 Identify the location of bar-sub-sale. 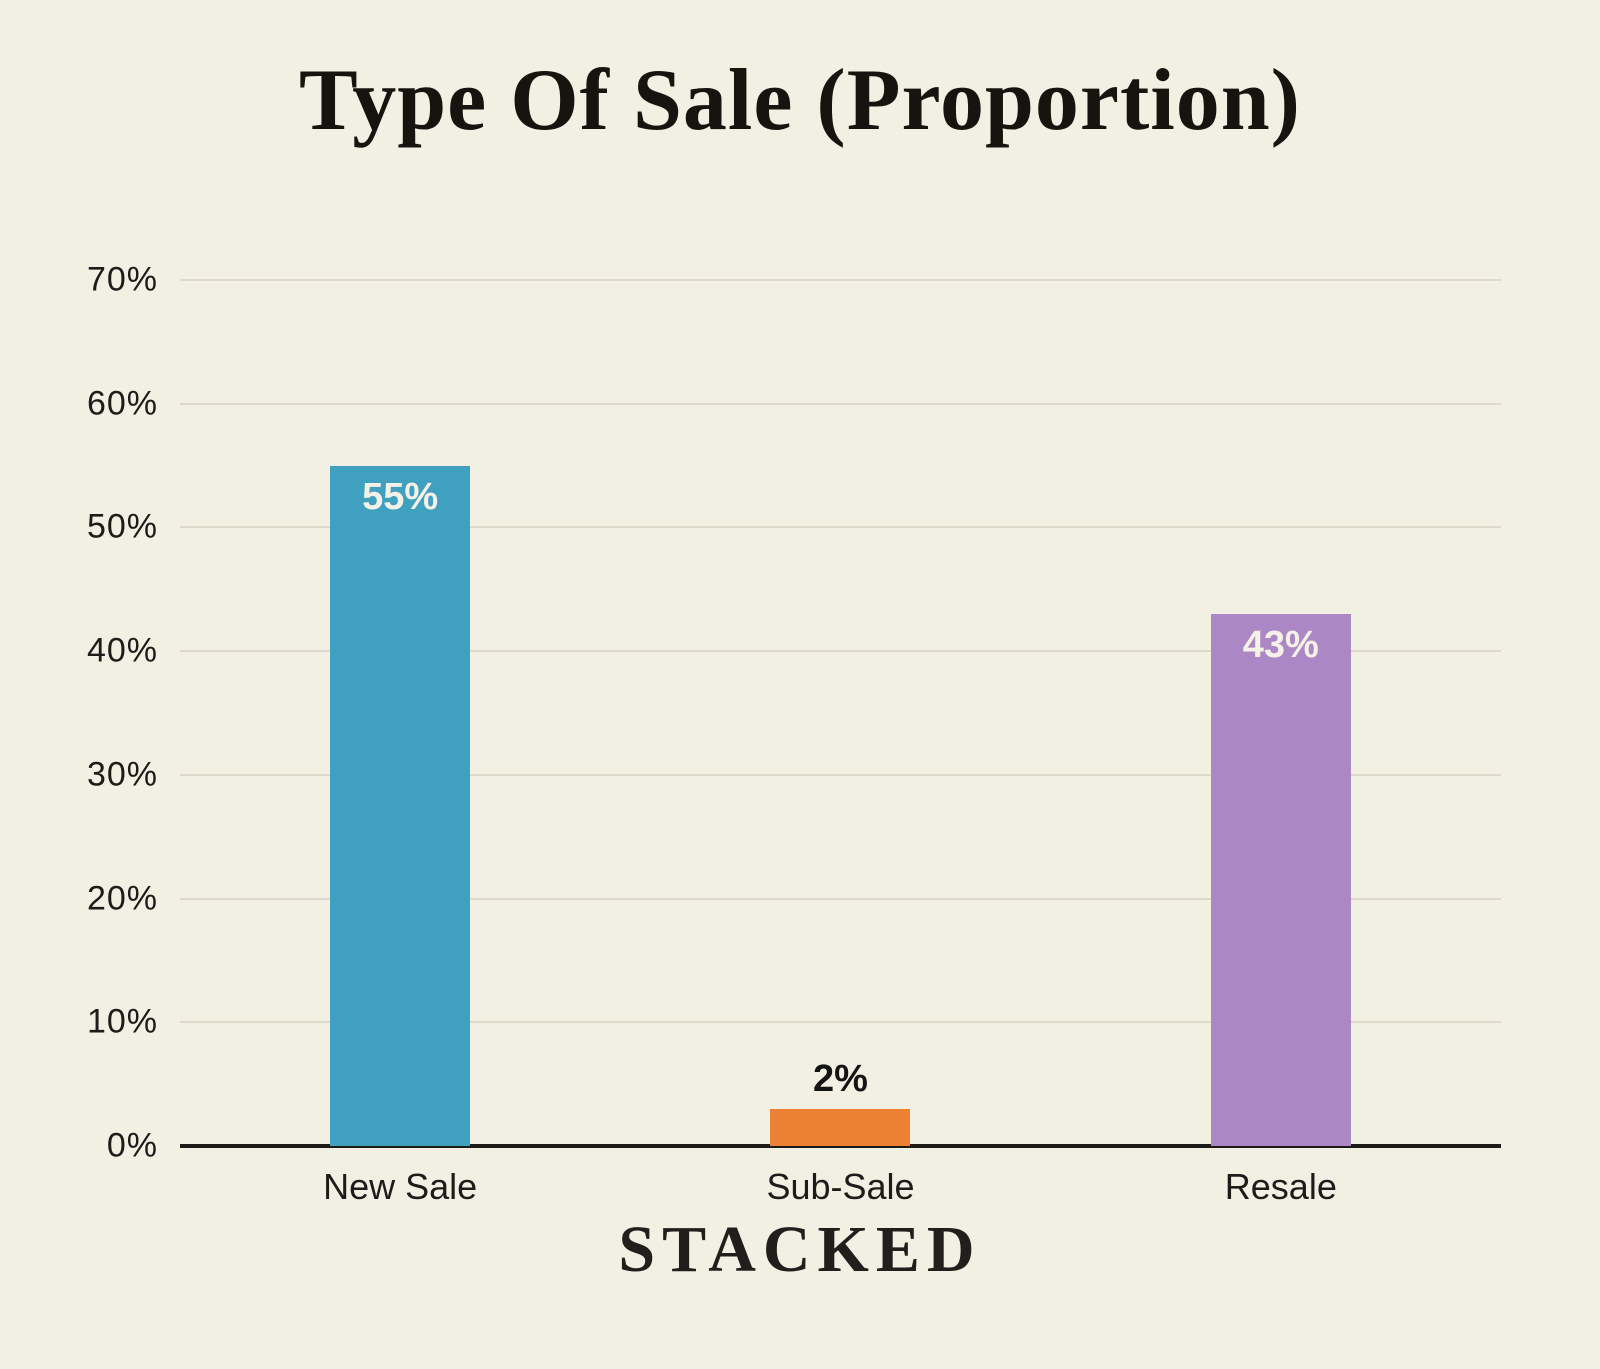
(840, 1127).